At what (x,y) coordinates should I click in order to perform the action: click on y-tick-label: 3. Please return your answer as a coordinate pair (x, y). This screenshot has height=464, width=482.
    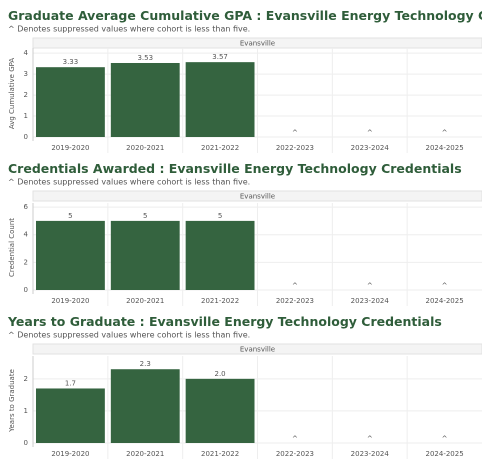
    Looking at the image, I should click on (26, 74).